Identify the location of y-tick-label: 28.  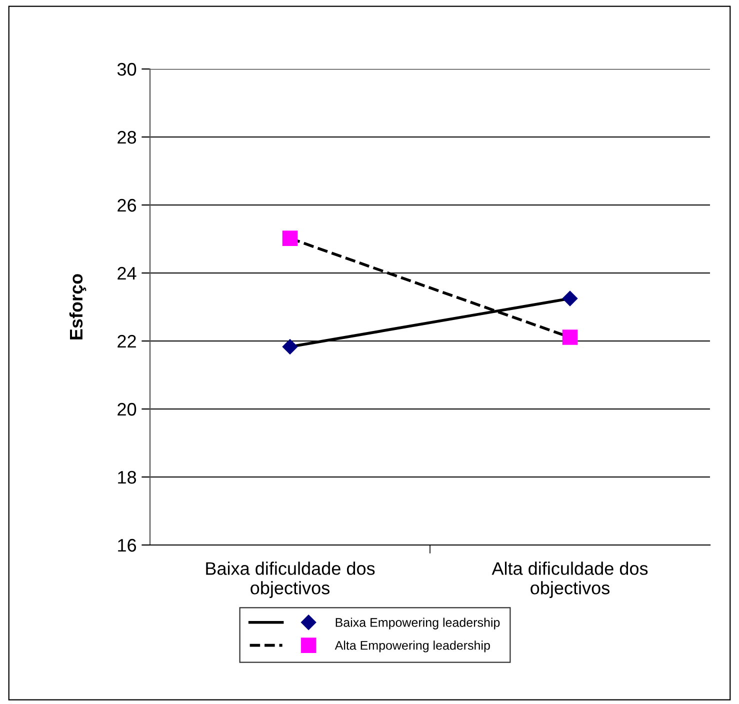
(127, 137).